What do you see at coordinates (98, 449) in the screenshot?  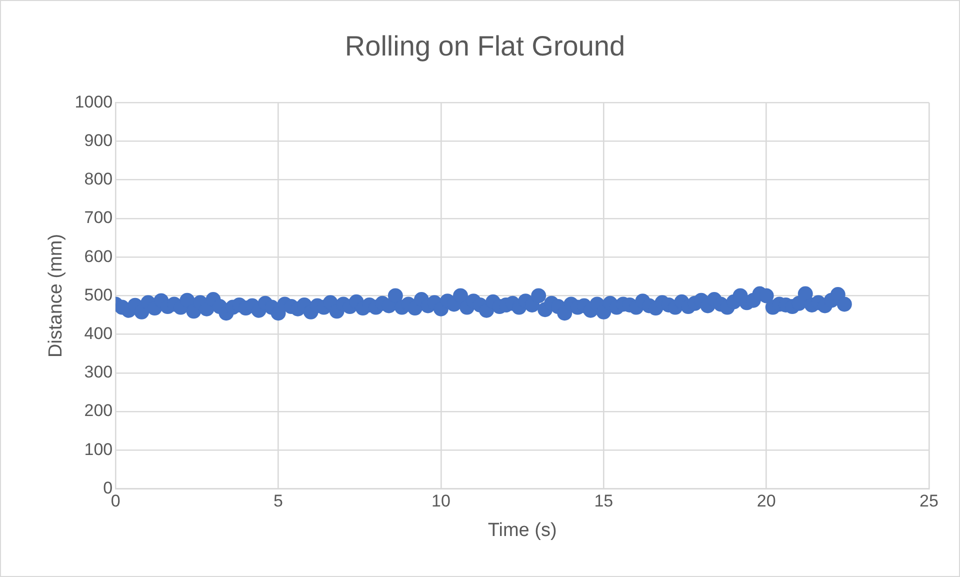 I see `y-tick-label: 100` at bounding box center [98, 449].